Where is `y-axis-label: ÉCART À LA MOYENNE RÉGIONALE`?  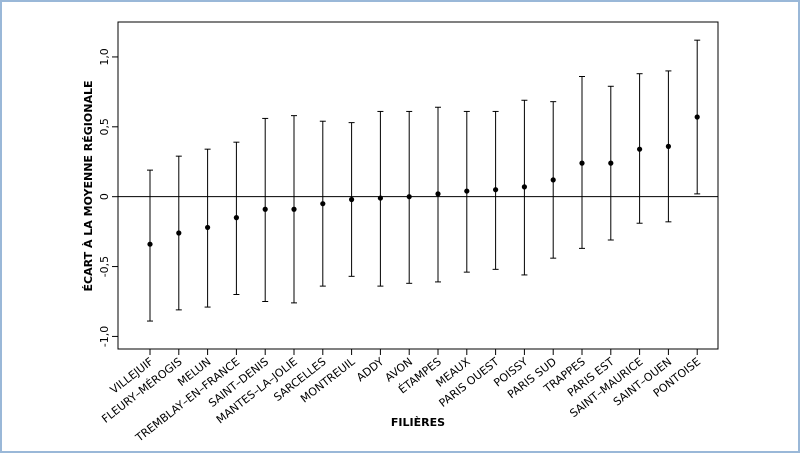 y-axis-label: ÉCART À LA MOYENNE RÉGIONALE is located at coordinates (88, 186).